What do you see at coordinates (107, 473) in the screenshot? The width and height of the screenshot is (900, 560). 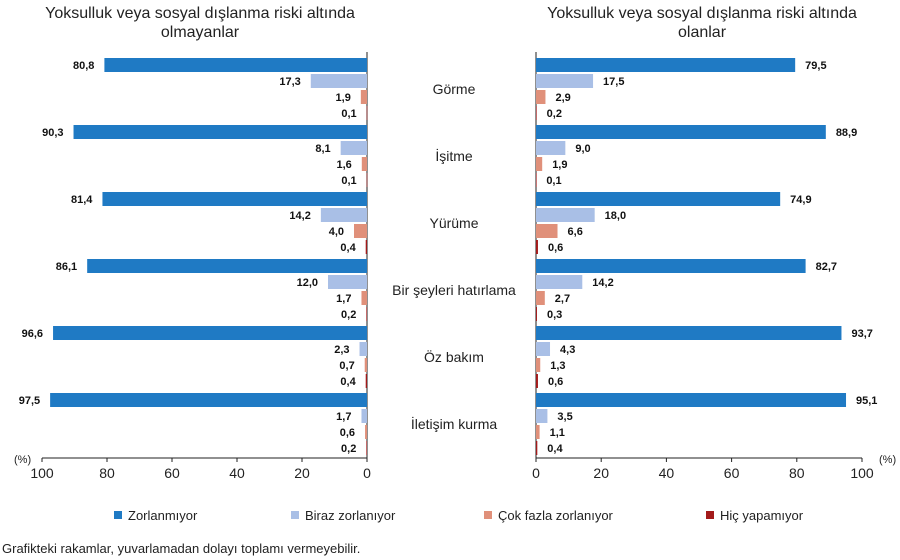 I see `left-tick-label: 80` at bounding box center [107, 473].